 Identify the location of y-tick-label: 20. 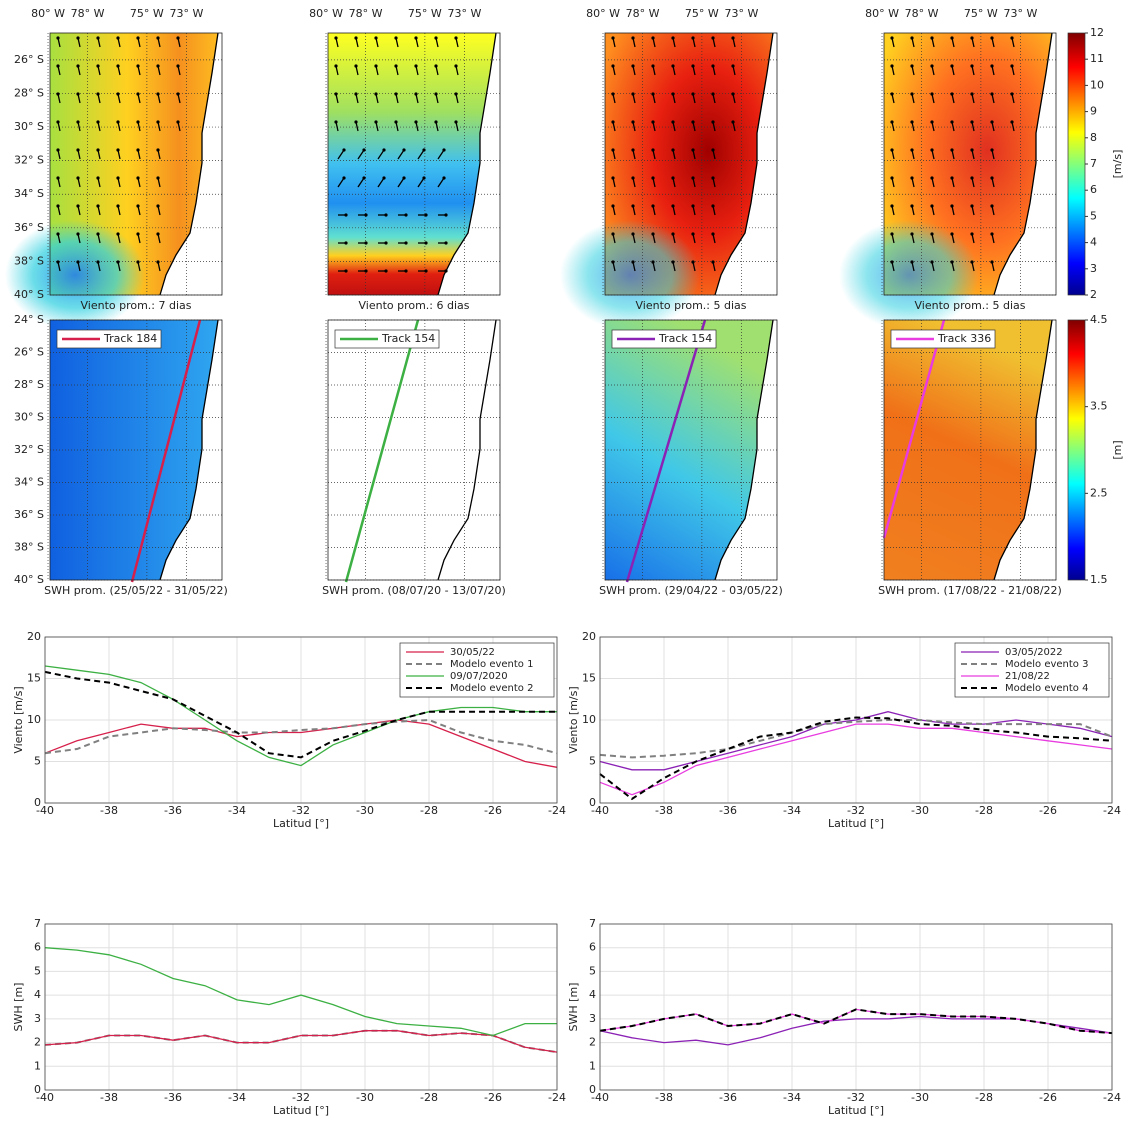
(34, 636).